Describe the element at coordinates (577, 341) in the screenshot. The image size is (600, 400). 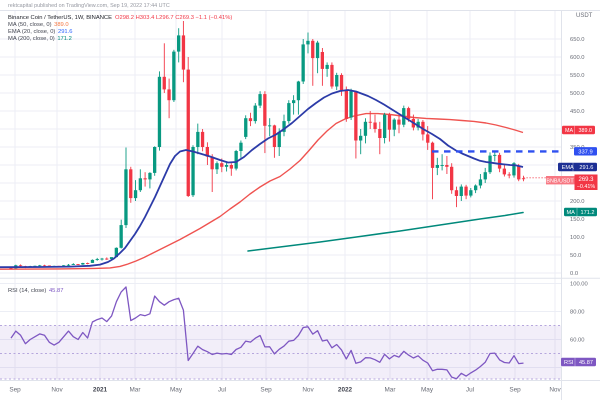
I see `svg-text: 60.00` at that location.